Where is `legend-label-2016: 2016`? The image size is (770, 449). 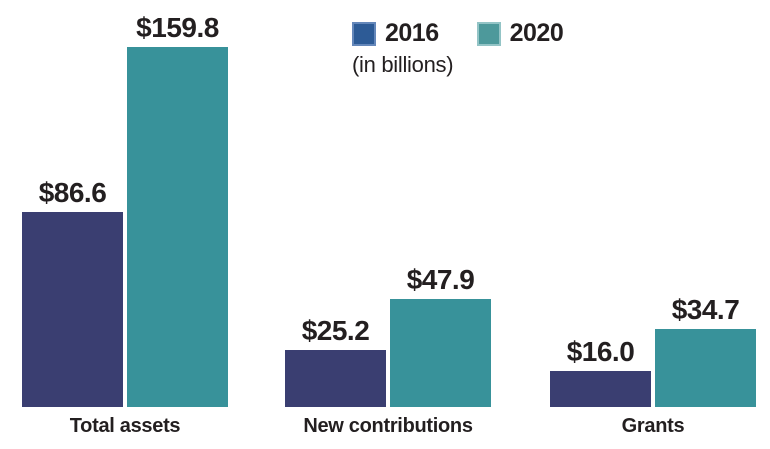 legend-label-2016: 2016 is located at coordinates (412, 33).